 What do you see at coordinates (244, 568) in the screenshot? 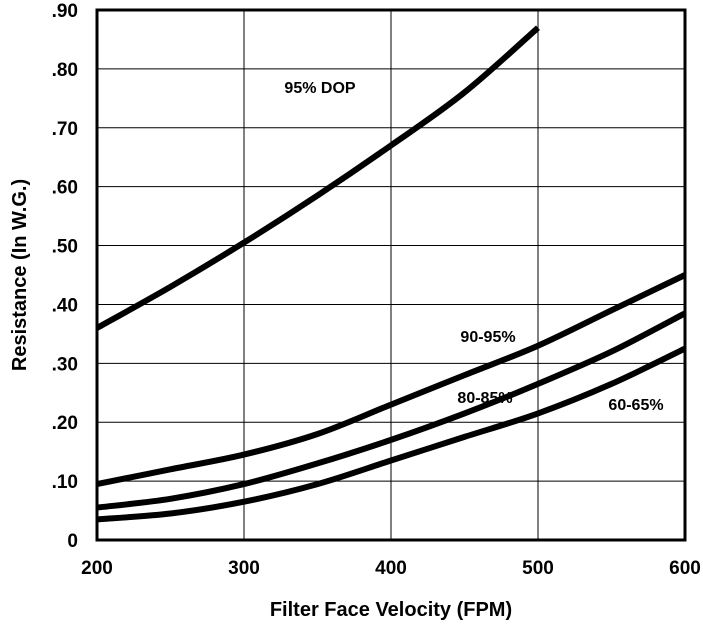
I see `x-tick-label: 300` at bounding box center [244, 568].